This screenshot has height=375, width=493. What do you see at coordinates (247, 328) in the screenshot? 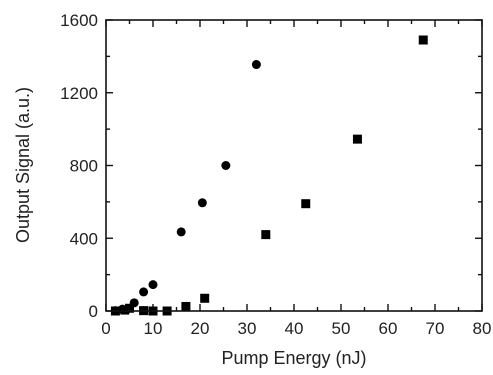
I see `x-tick-label: 30` at bounding box center [247, 328].